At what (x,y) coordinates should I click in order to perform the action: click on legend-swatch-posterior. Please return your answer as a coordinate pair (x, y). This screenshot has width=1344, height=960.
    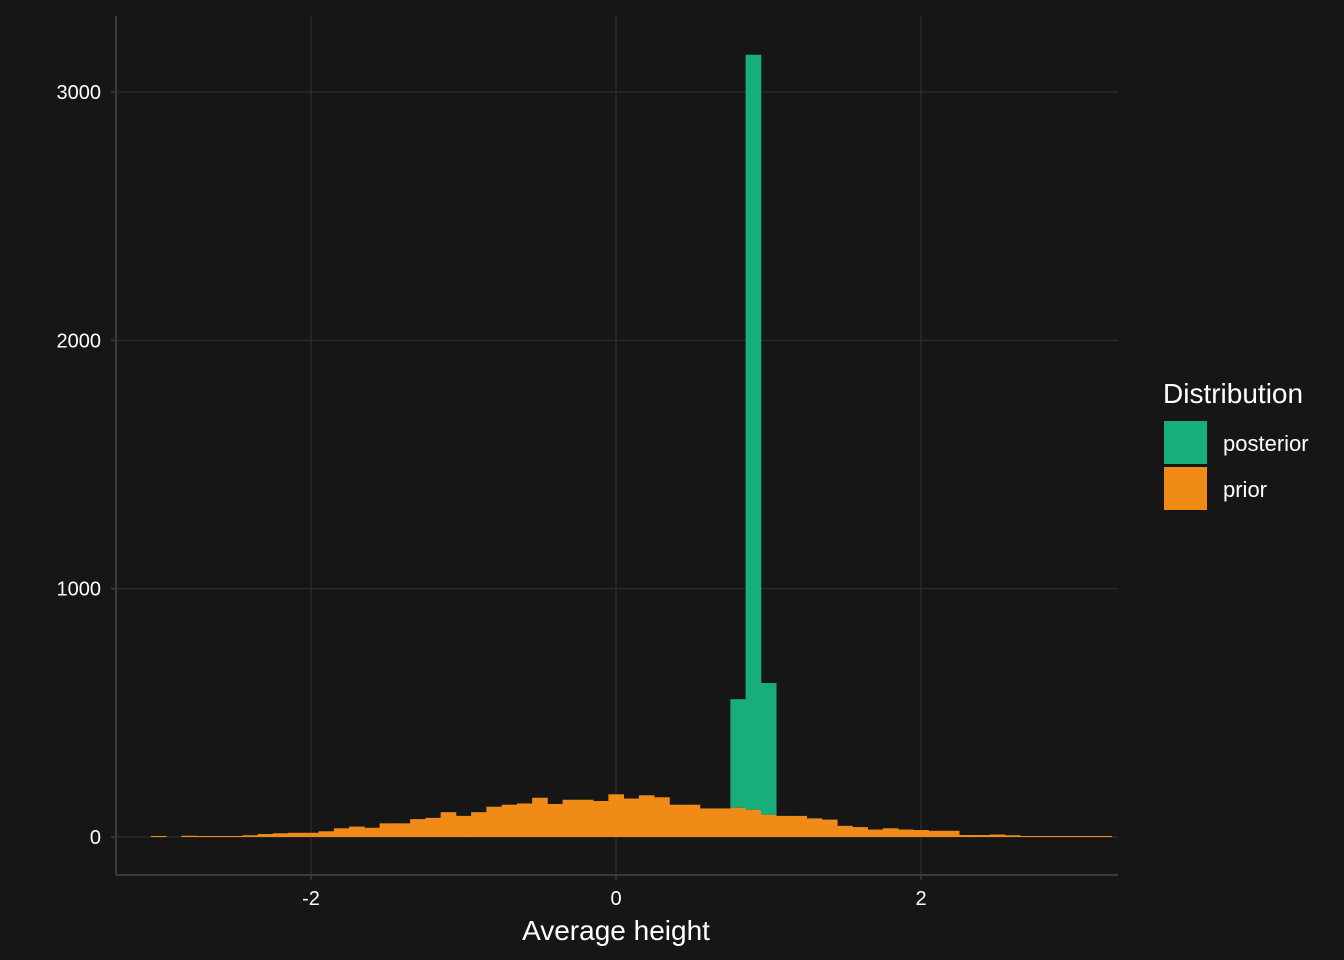
    Looking at the image, I should click on (1185, 442).